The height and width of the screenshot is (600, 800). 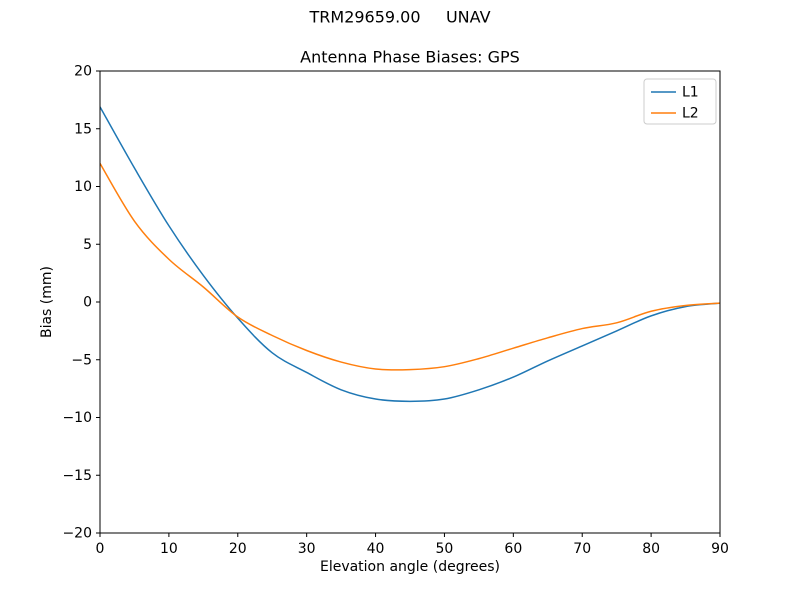 What do you see at coordinates (77, 534) in the screenshot?
I see `y-tick-label: −20` at bounding box center [77, 534].